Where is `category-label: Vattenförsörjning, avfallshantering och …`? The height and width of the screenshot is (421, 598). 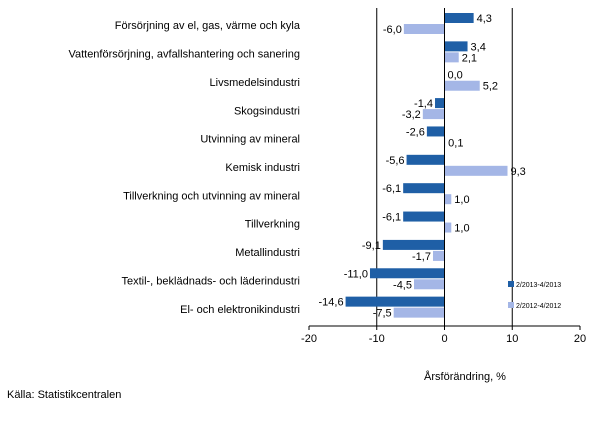 category-label: Vattenförsörjning, avfallshantering och … is located at coordinates (184, 55).